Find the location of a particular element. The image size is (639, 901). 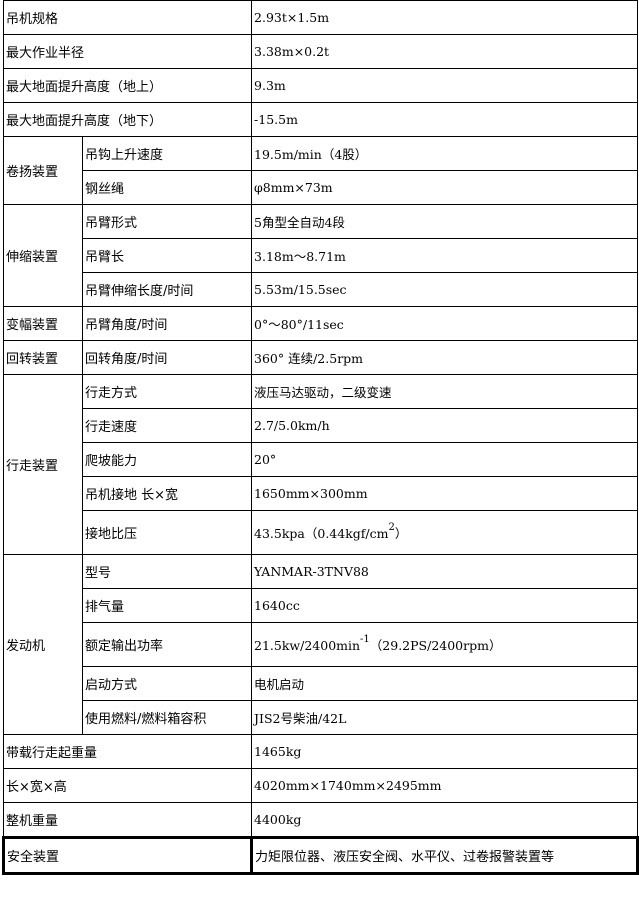

spec-value: 1640cc is located at coordinates (445, 605).